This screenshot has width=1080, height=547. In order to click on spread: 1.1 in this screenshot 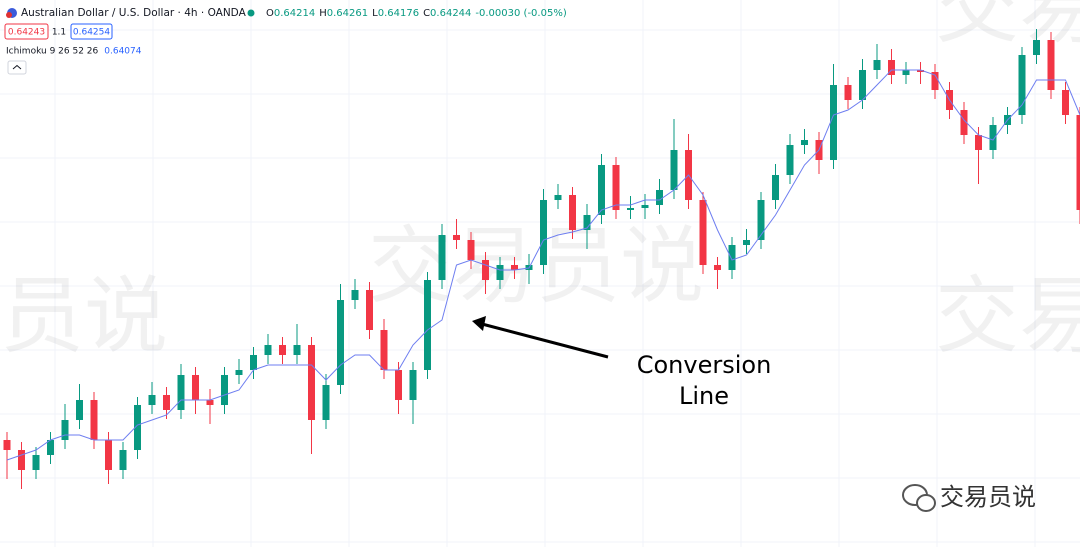, I will do `click(59, 33)`.